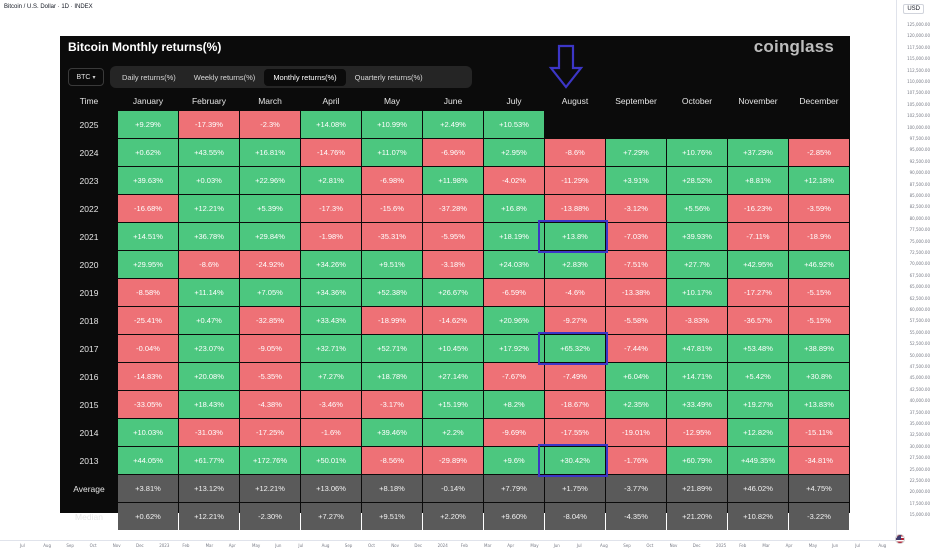 This screenshot has width=932, height=550. Describe the element at coordinates (388, 77) in the screenshot. I see `tab-quarterly: Quarterly returns(%)` at that location.